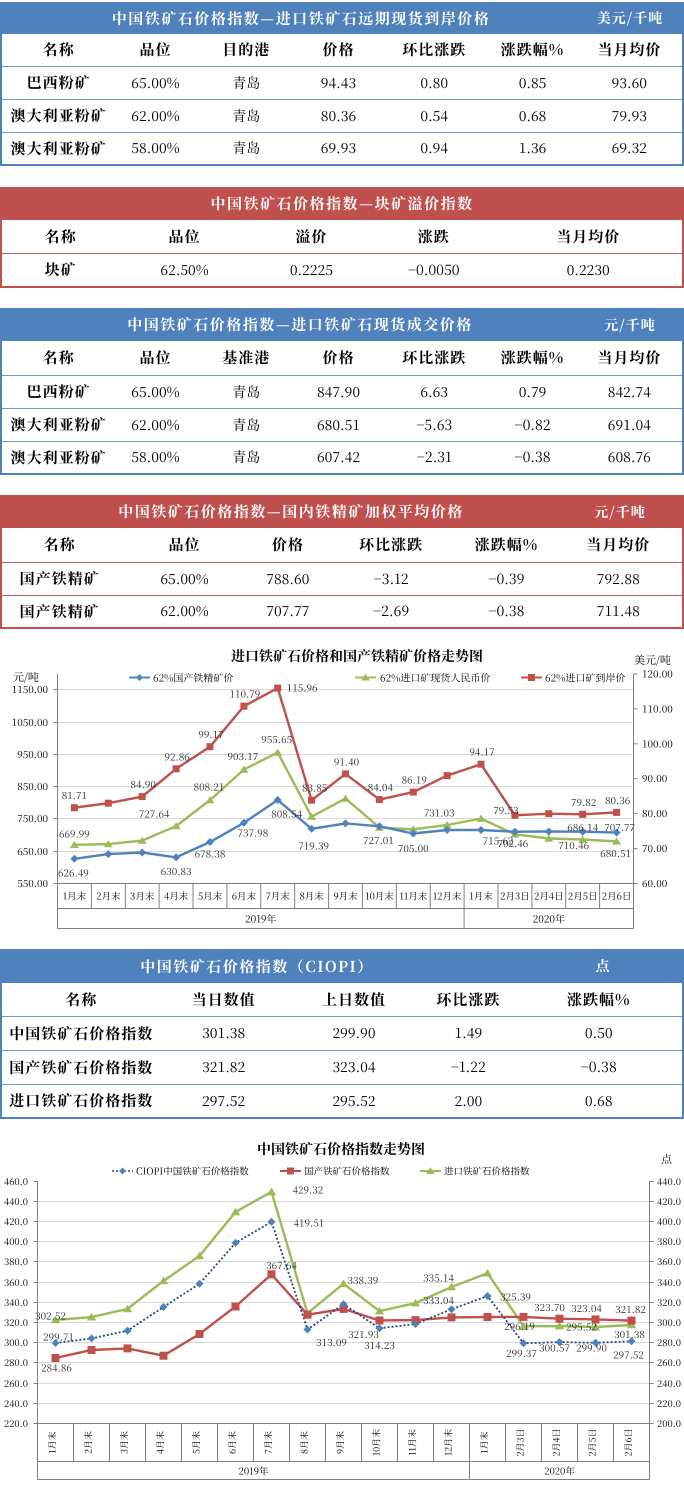 Image resolution: width=684 pixels, height=1487 pixels. Describe the element at coordinates (655, 812) in the screenshot. I see `svg-text: 80.00` at that location.